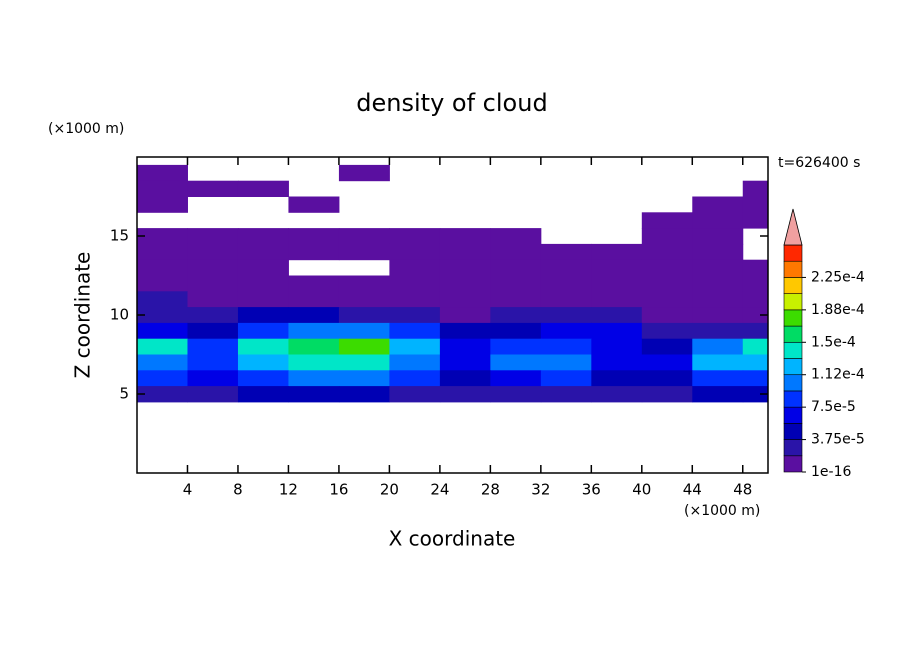  Describe the element at coordinates (722, 511) in the screenshot. I see `x-unit: (×1000 m)` at that location.